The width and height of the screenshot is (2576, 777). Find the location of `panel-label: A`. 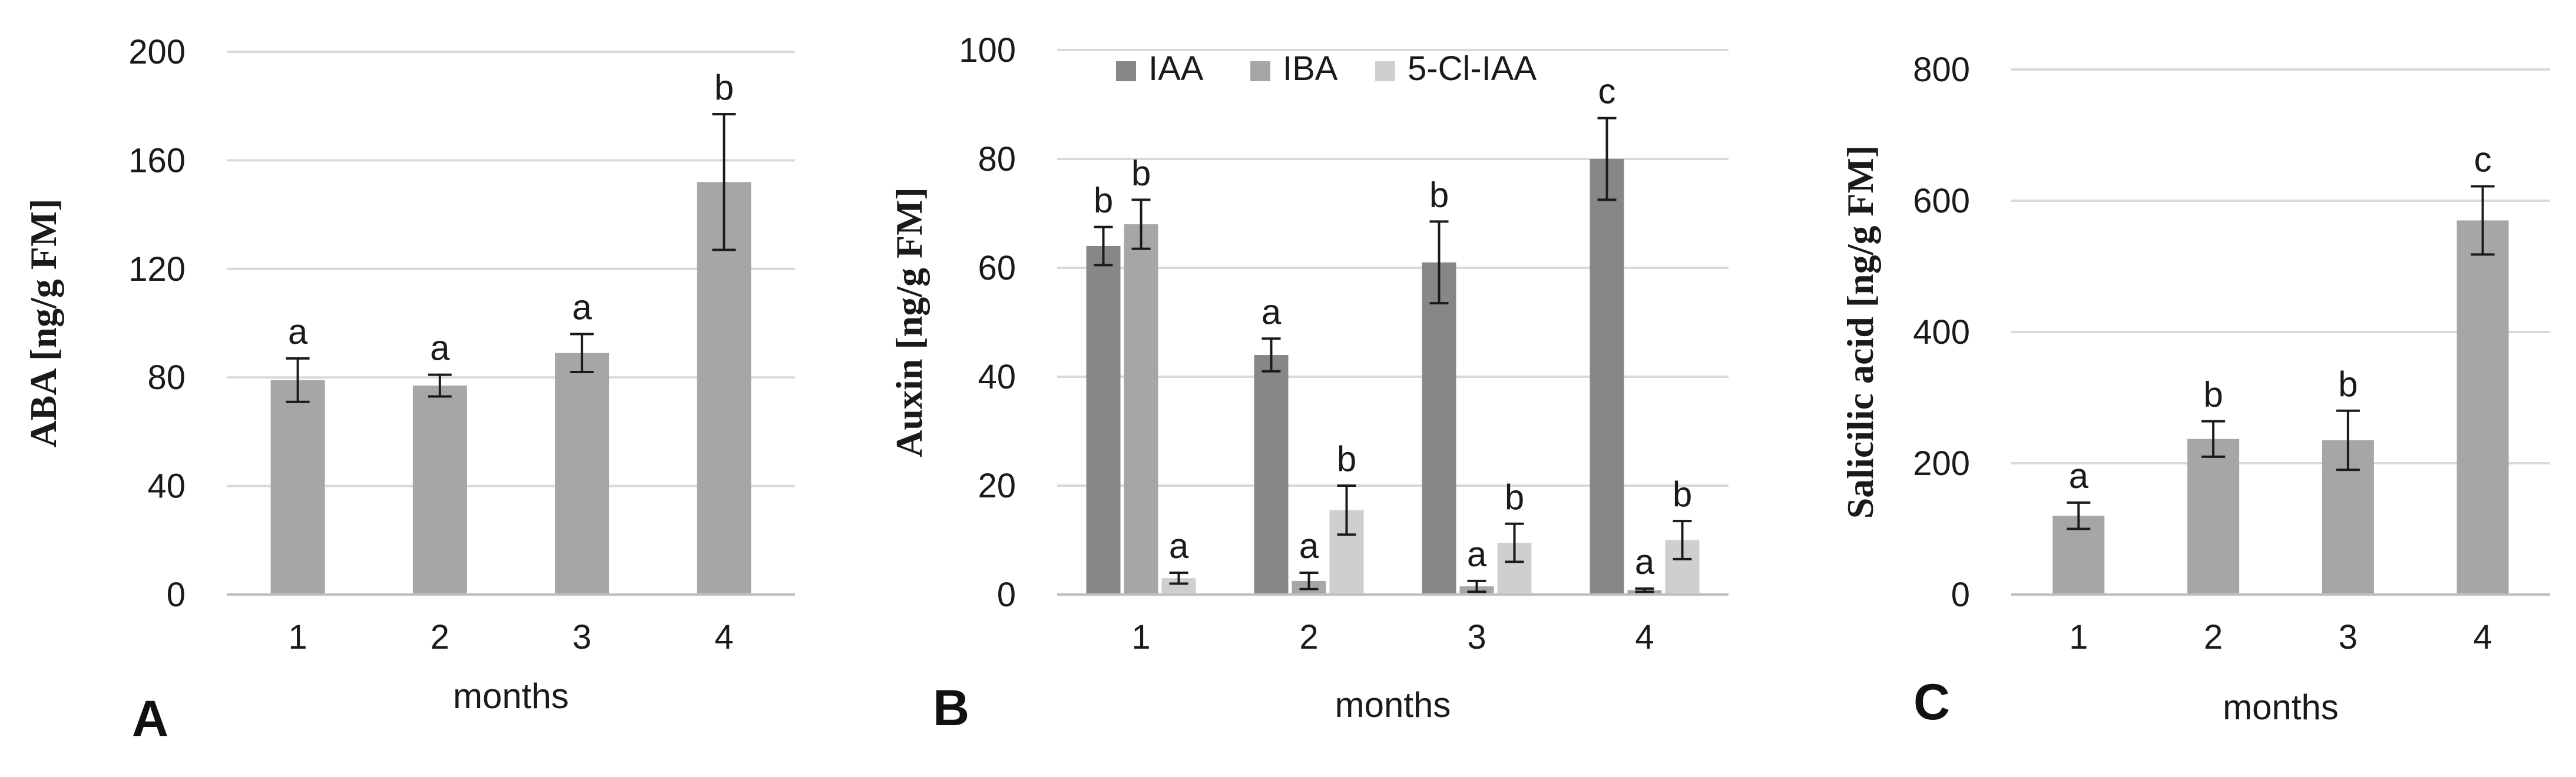

panel-label: A is located at coordinates (150, 718).